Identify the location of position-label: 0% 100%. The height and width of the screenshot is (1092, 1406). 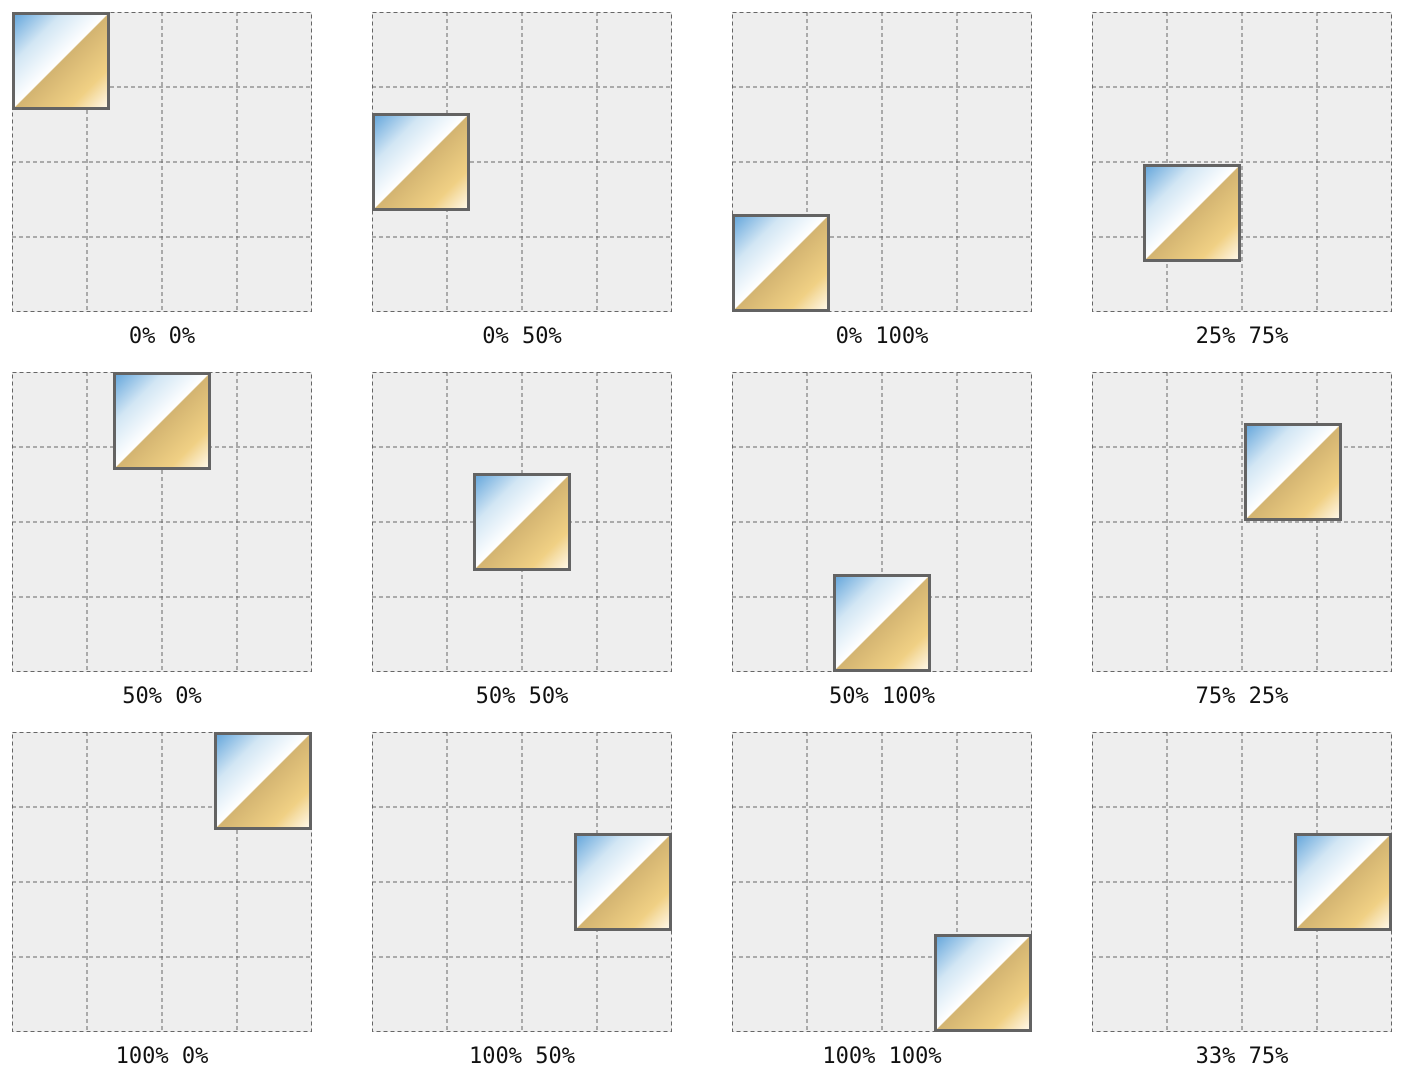
(882, 336).